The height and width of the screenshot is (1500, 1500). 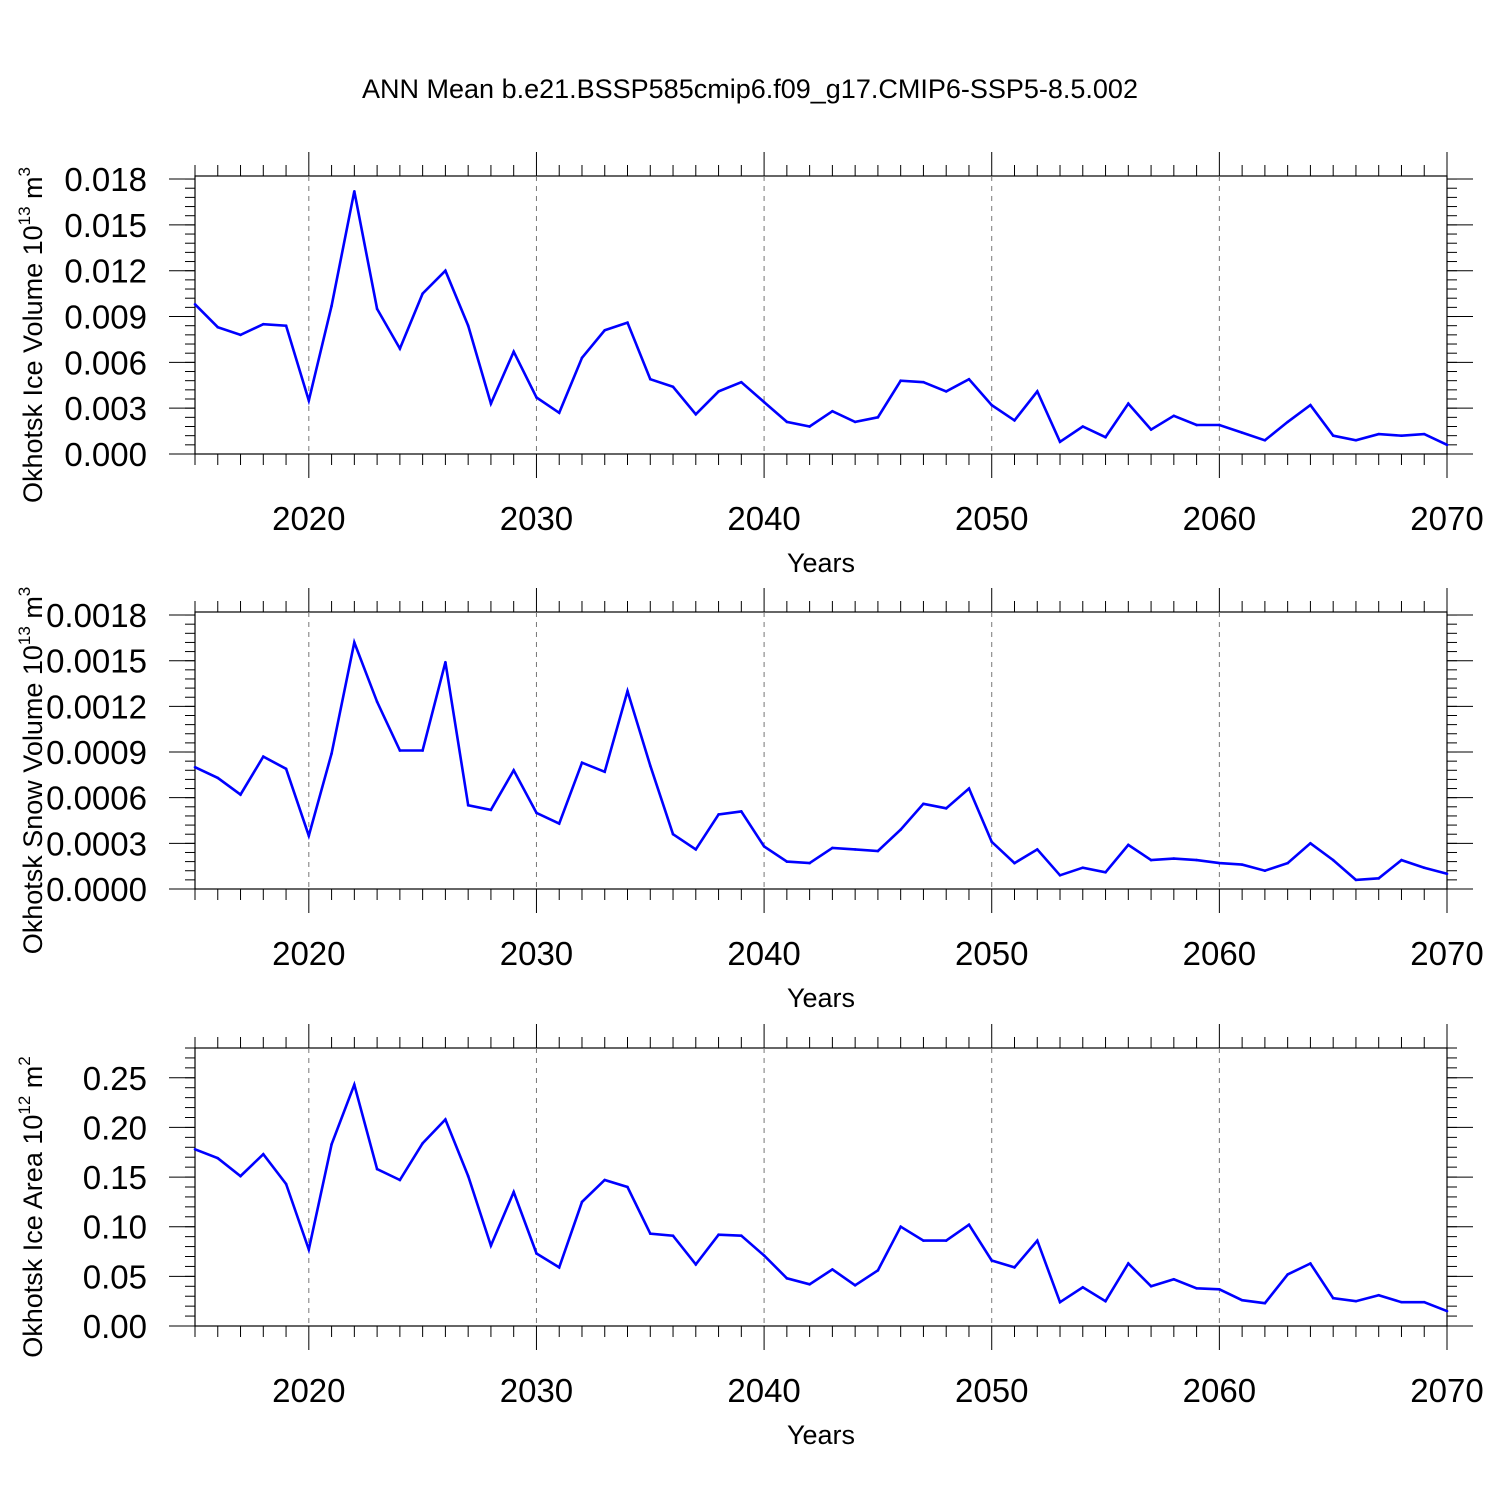 I want to click on y-tick-label: 0.0018, so click(x=96, y=615).